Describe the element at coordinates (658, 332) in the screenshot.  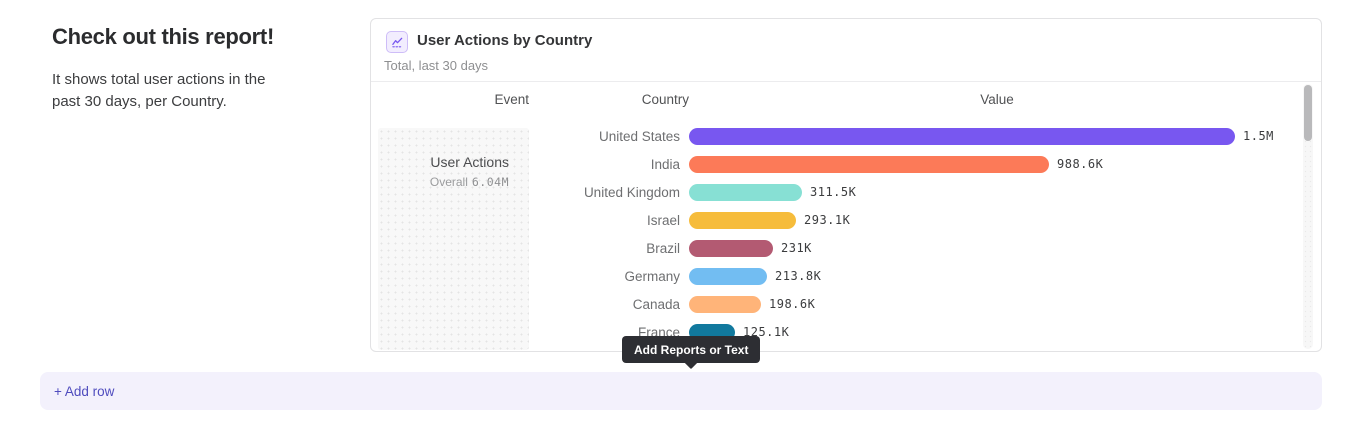
I see `country-label: France` at that location.